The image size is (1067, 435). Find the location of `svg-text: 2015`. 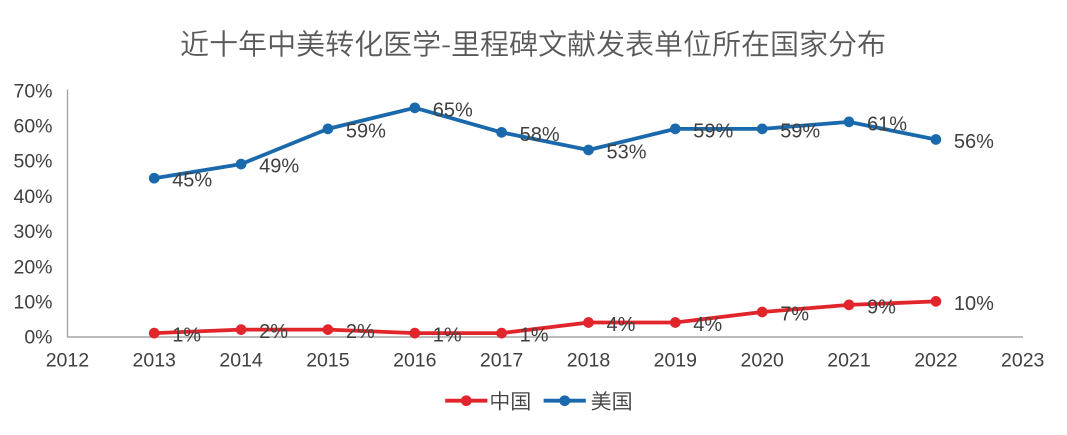

svg-text: 2015 is located at coordinates (328, 361).